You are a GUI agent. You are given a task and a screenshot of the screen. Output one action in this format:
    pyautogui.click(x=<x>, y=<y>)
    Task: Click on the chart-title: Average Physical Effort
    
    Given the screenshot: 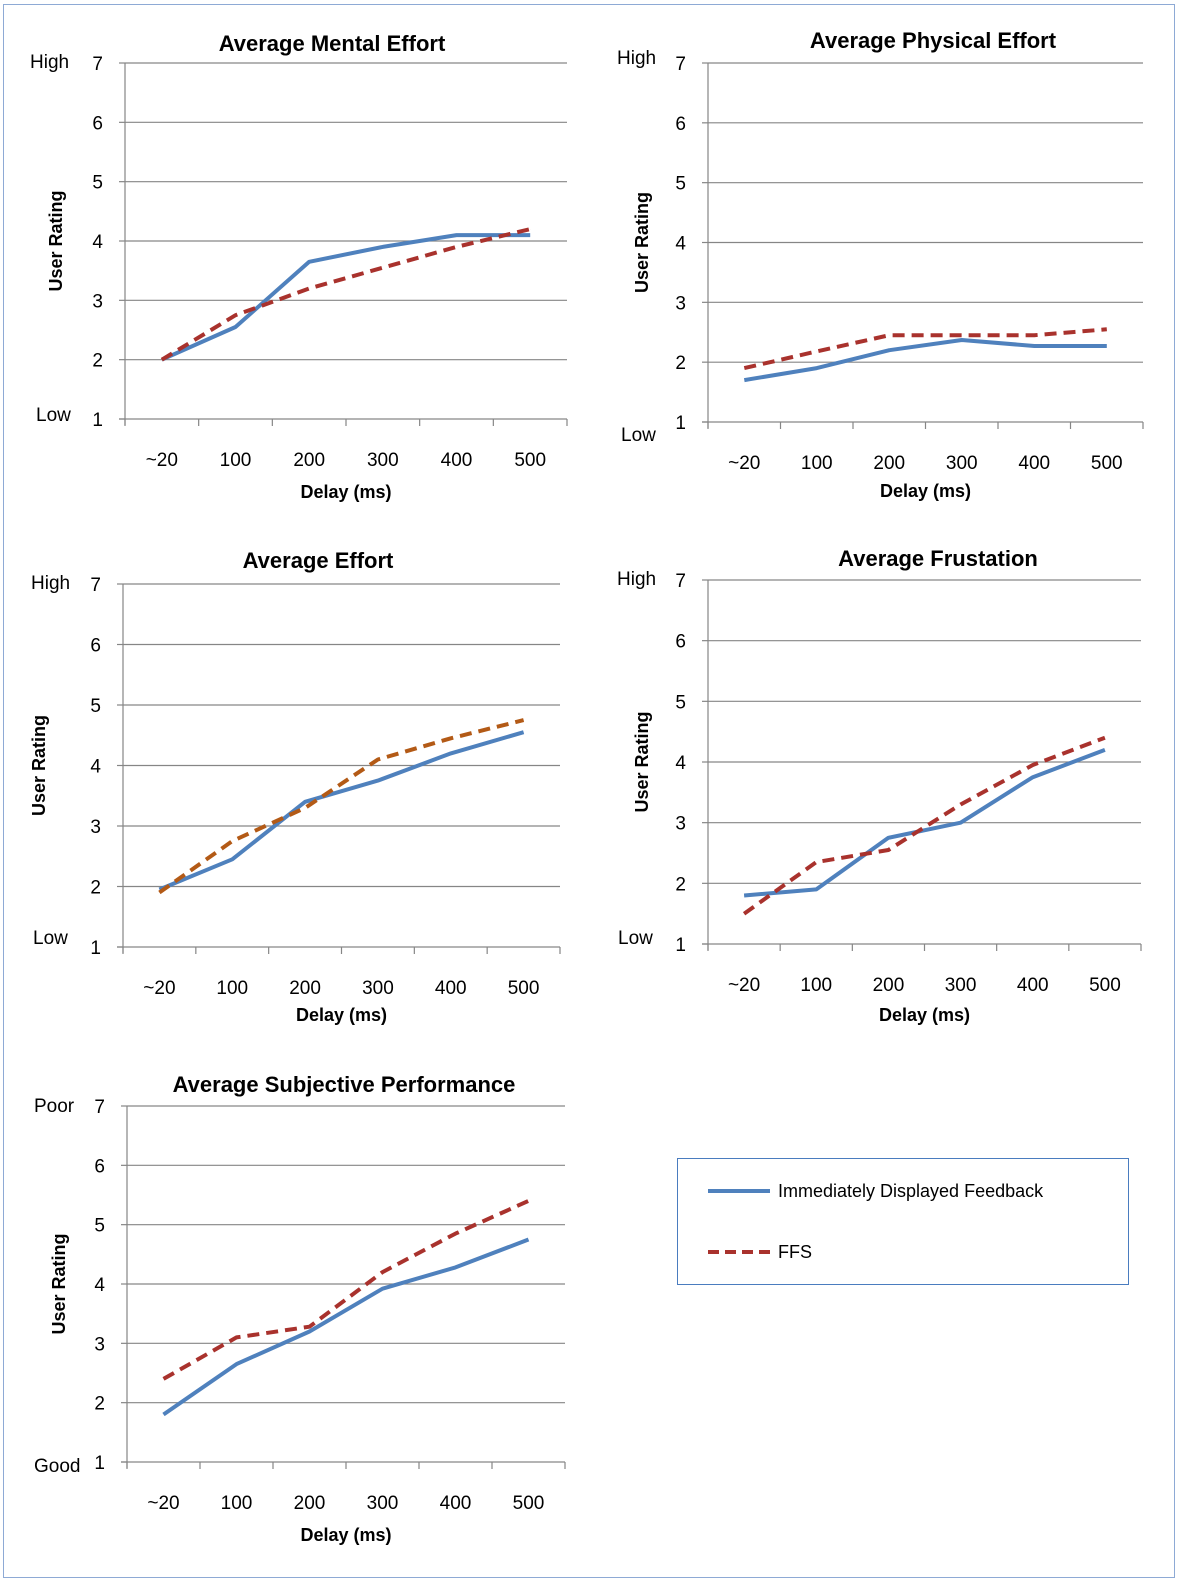 What is the action you would take?
    pyautogui.click(x=933, y=40)
    